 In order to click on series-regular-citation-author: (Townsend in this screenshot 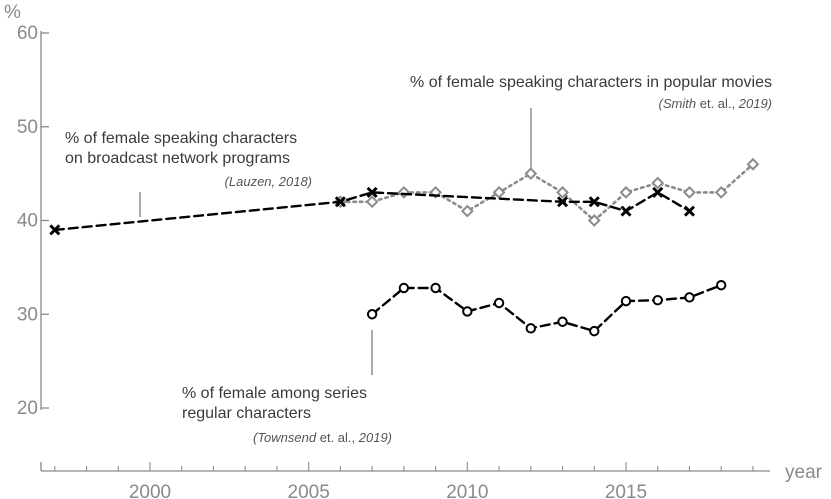, I will do `click(285, 437)`.